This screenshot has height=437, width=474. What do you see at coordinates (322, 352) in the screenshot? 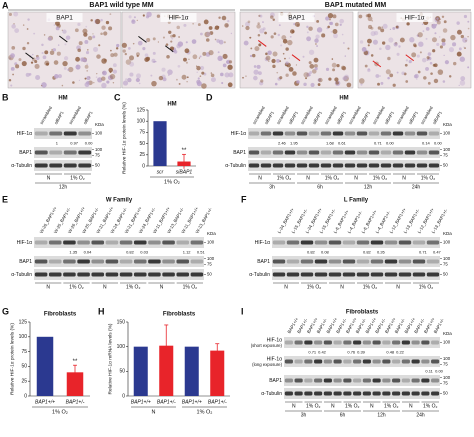
I see `quant-label: 0.42` at bounding box center [322, 352].